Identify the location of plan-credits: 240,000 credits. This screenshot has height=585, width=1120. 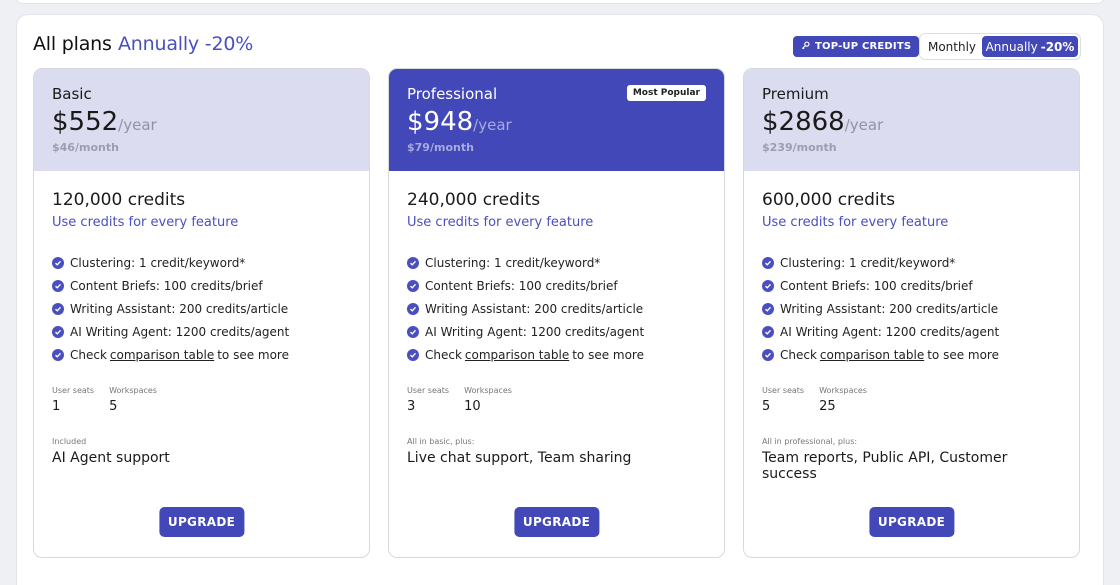
(474, 200).